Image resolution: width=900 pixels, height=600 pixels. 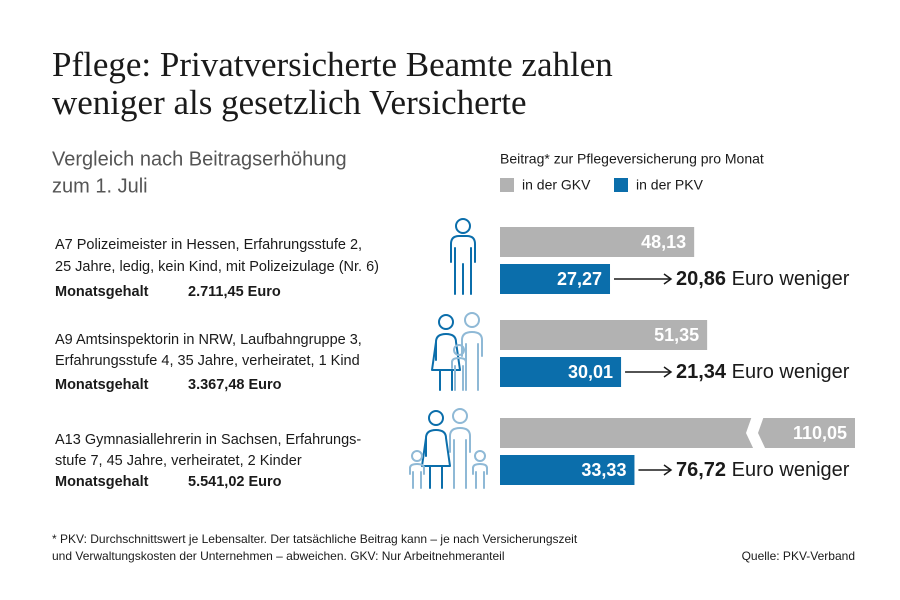 What do you see at coordinates (756, 433) in the screenshot?
I see `axis-break` at bounding box center [756, 433].